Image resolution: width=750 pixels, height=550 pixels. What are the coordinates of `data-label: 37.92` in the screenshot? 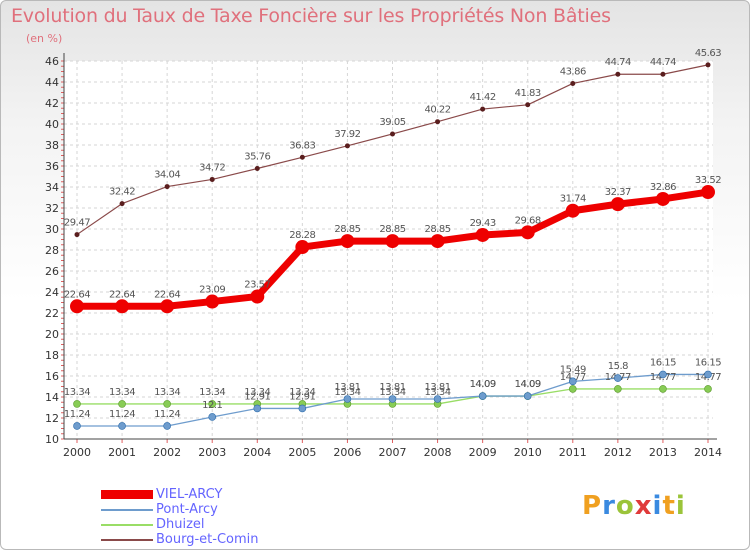 It's located at (347, 134).